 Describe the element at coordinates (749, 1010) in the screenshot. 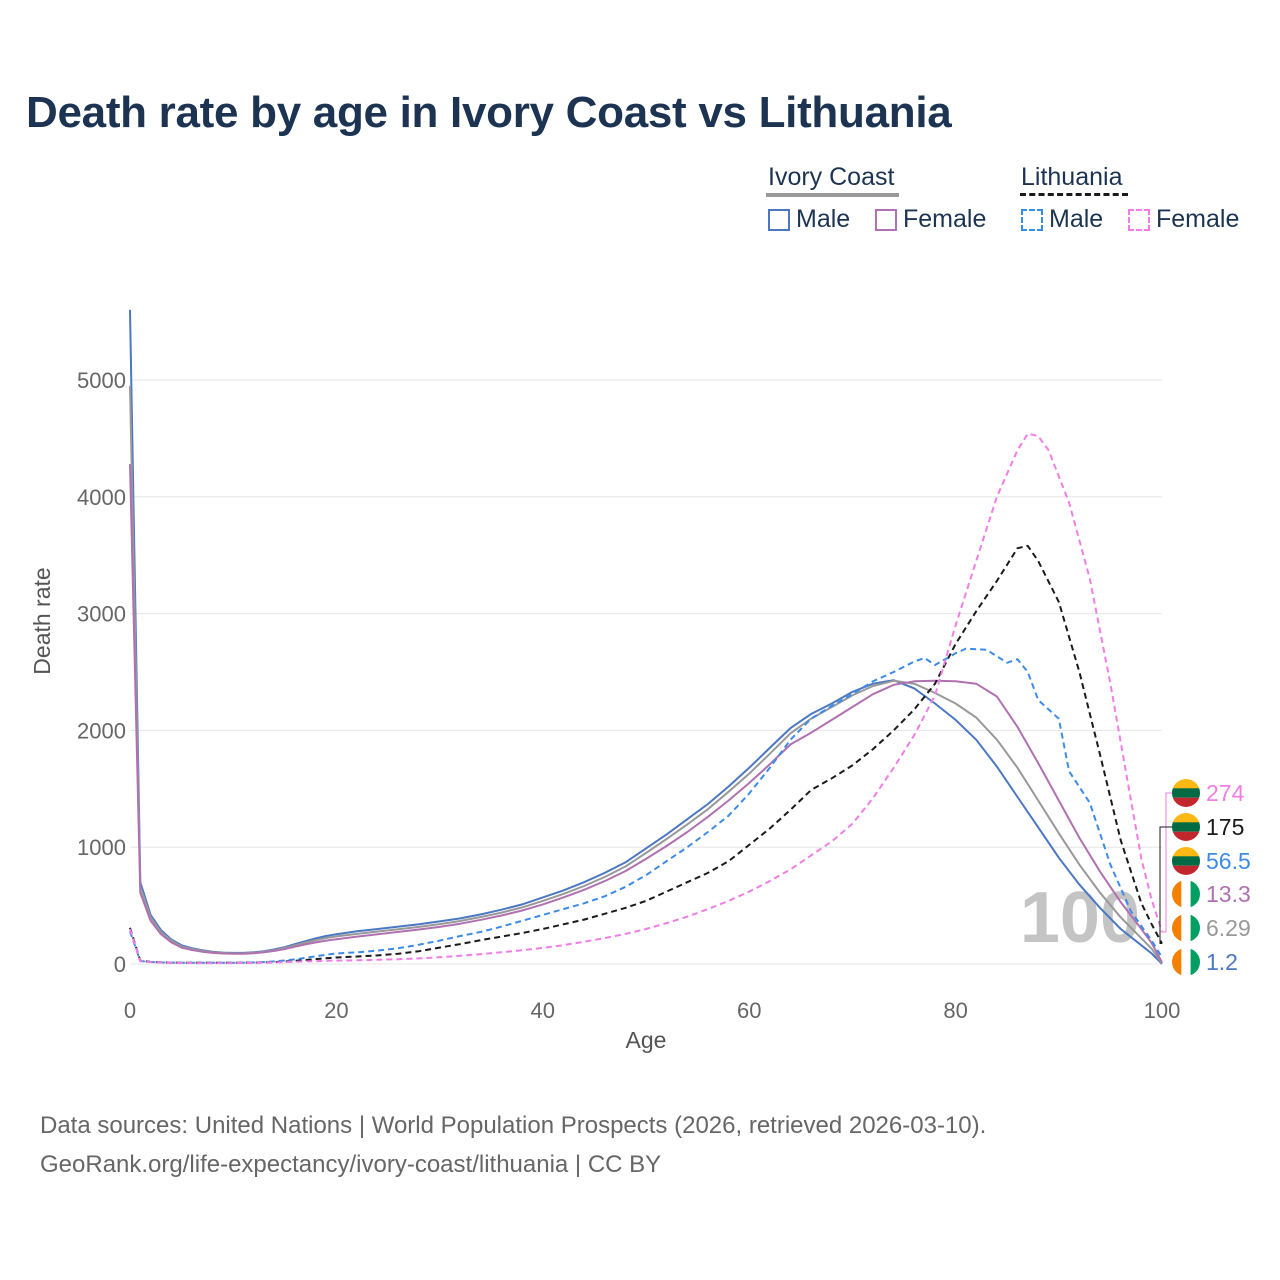

I see `x-tick-label: 60` at that location.